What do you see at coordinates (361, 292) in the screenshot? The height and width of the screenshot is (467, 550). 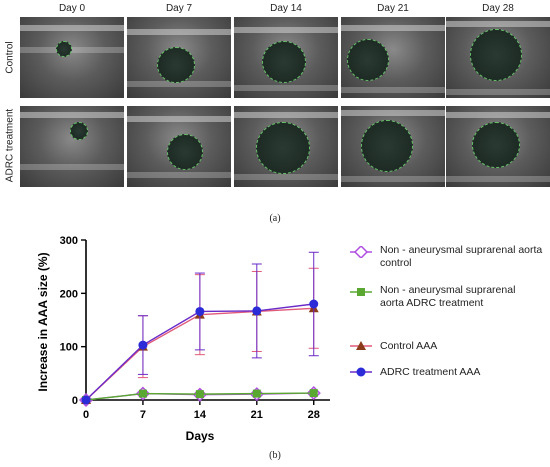 I see `legend-marker-nonaneurysmal-adrc` at bounding box center [361, 292].